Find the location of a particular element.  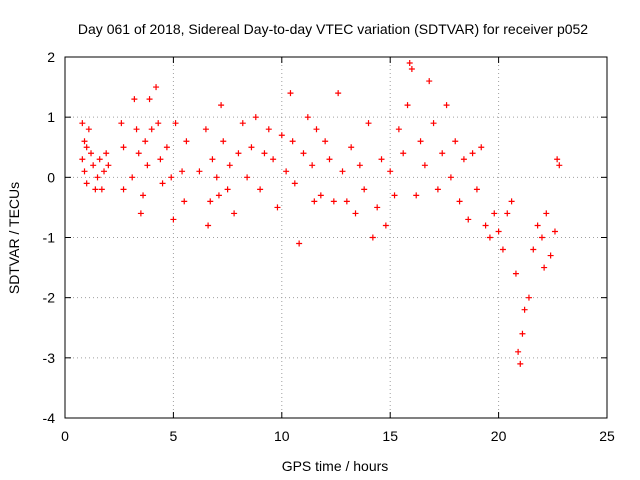

x-axis-label: GPS time / hours is located at coordinates (335, 466).